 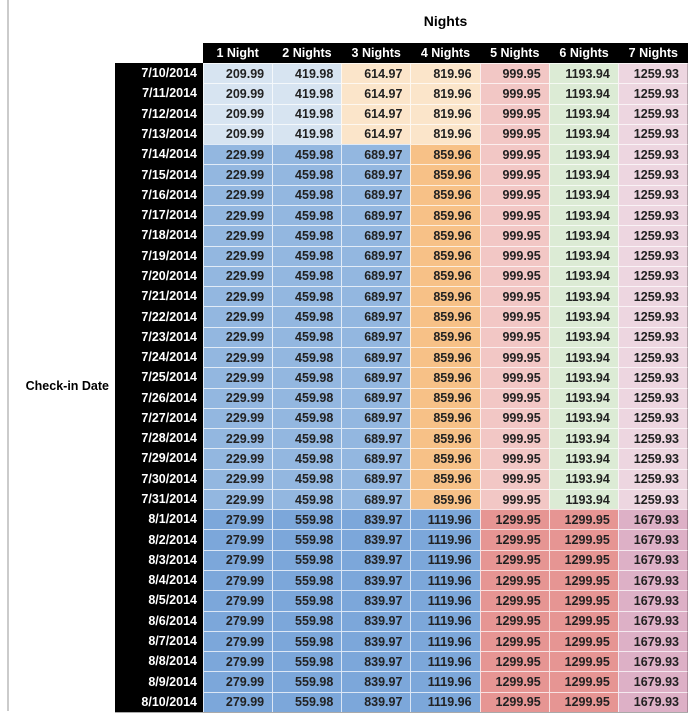 What do you see at coordinates (307, 661) in the screenshot?
I see `price-cell: 559.98` at bounding box center [307, 661].